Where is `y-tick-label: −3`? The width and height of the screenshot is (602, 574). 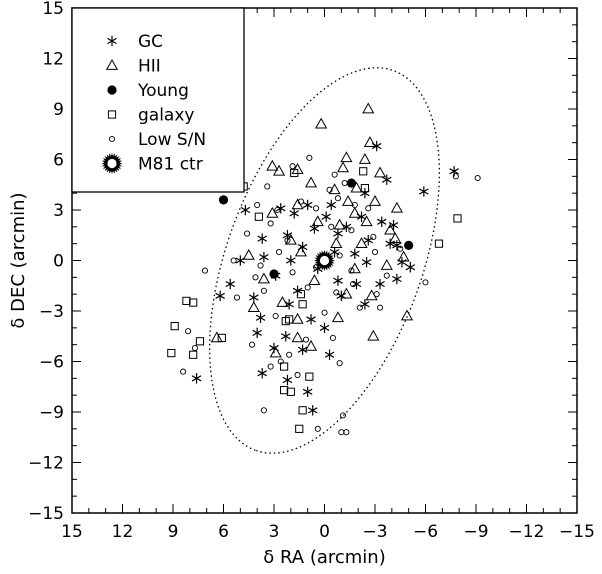 y-tick-label: −3 is located at coordinates (51, 312).